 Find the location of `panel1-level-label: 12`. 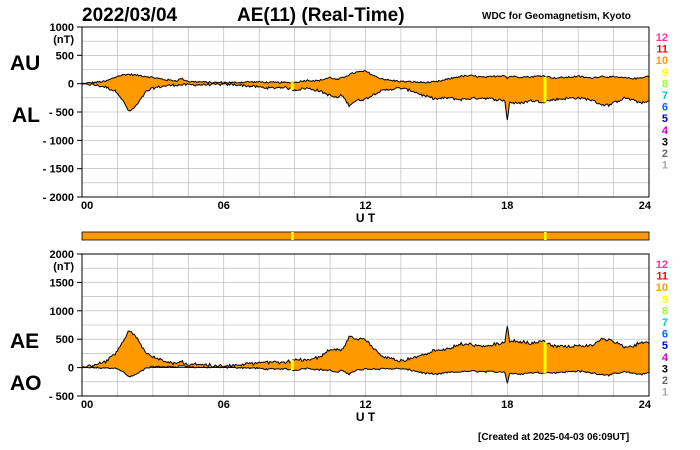

panel1-level-label: 12 is located at coordinates (662, 38).